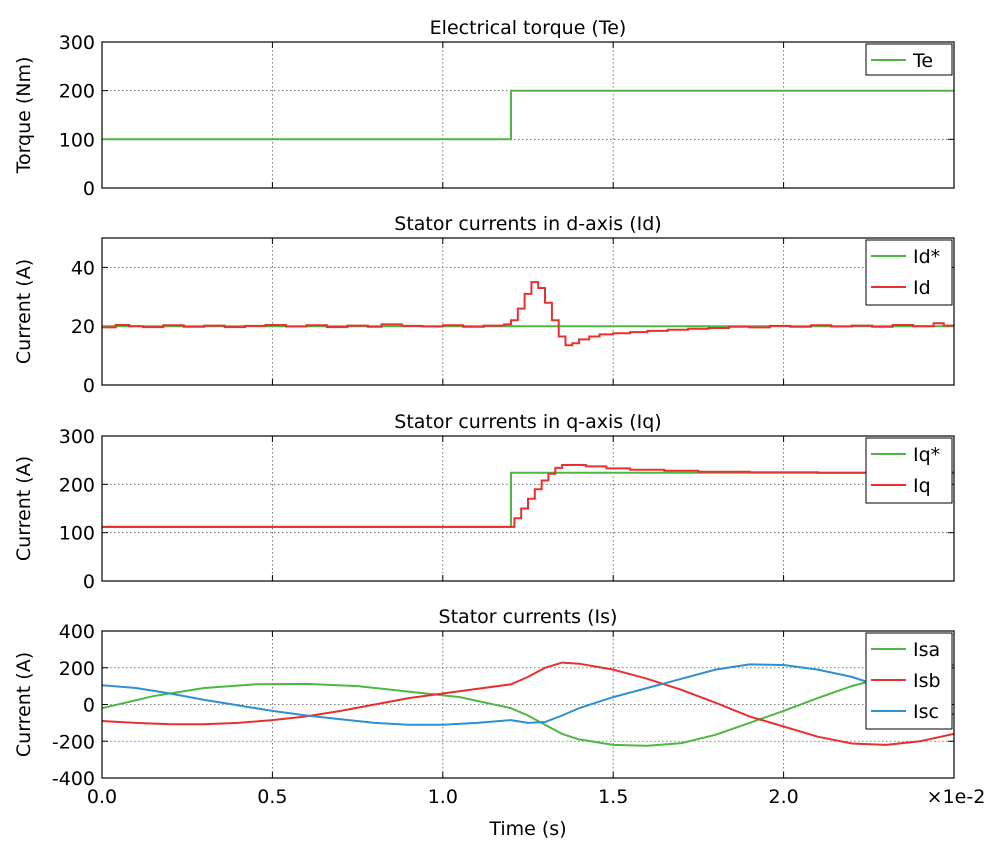  I want to click on x-tick-label: 2.0, so click(783, 797).